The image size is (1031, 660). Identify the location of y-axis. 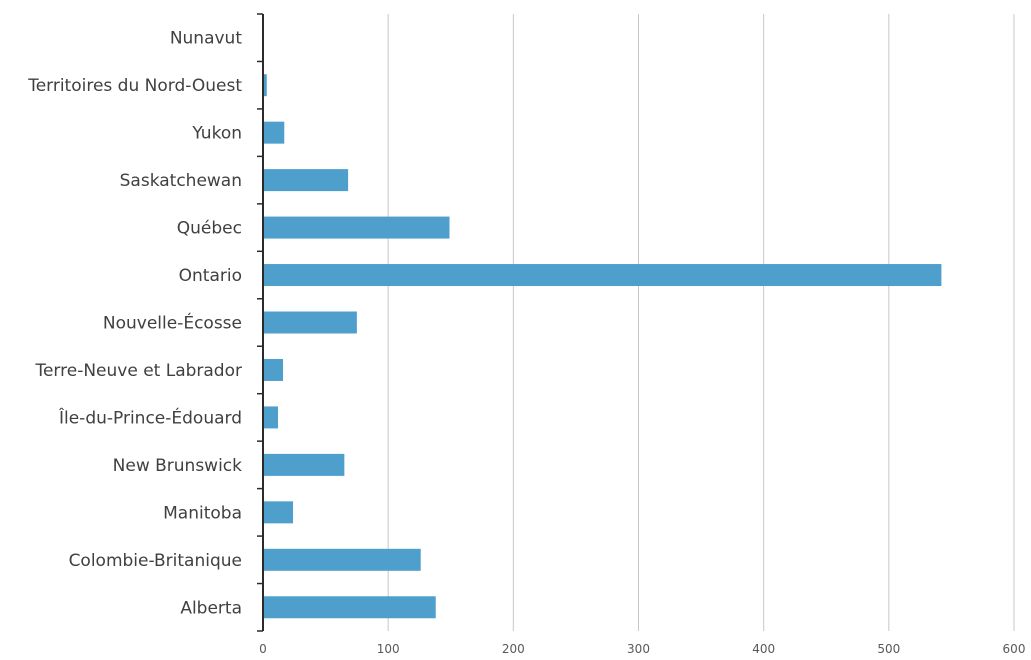
(260, 322).